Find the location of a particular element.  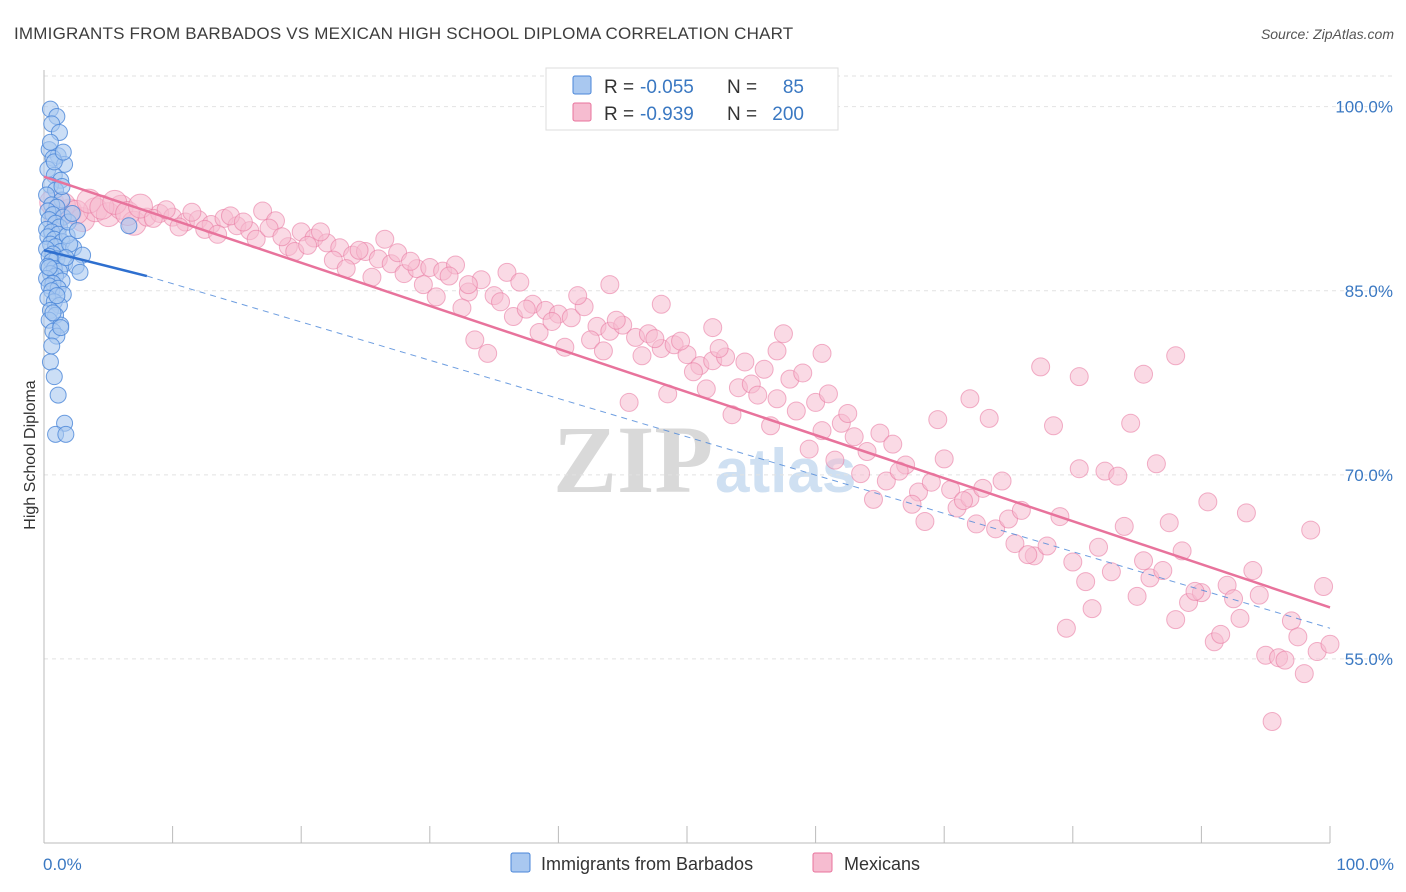

legend-r-value-barbados: -0.055 is located at coordinates (667, 87).